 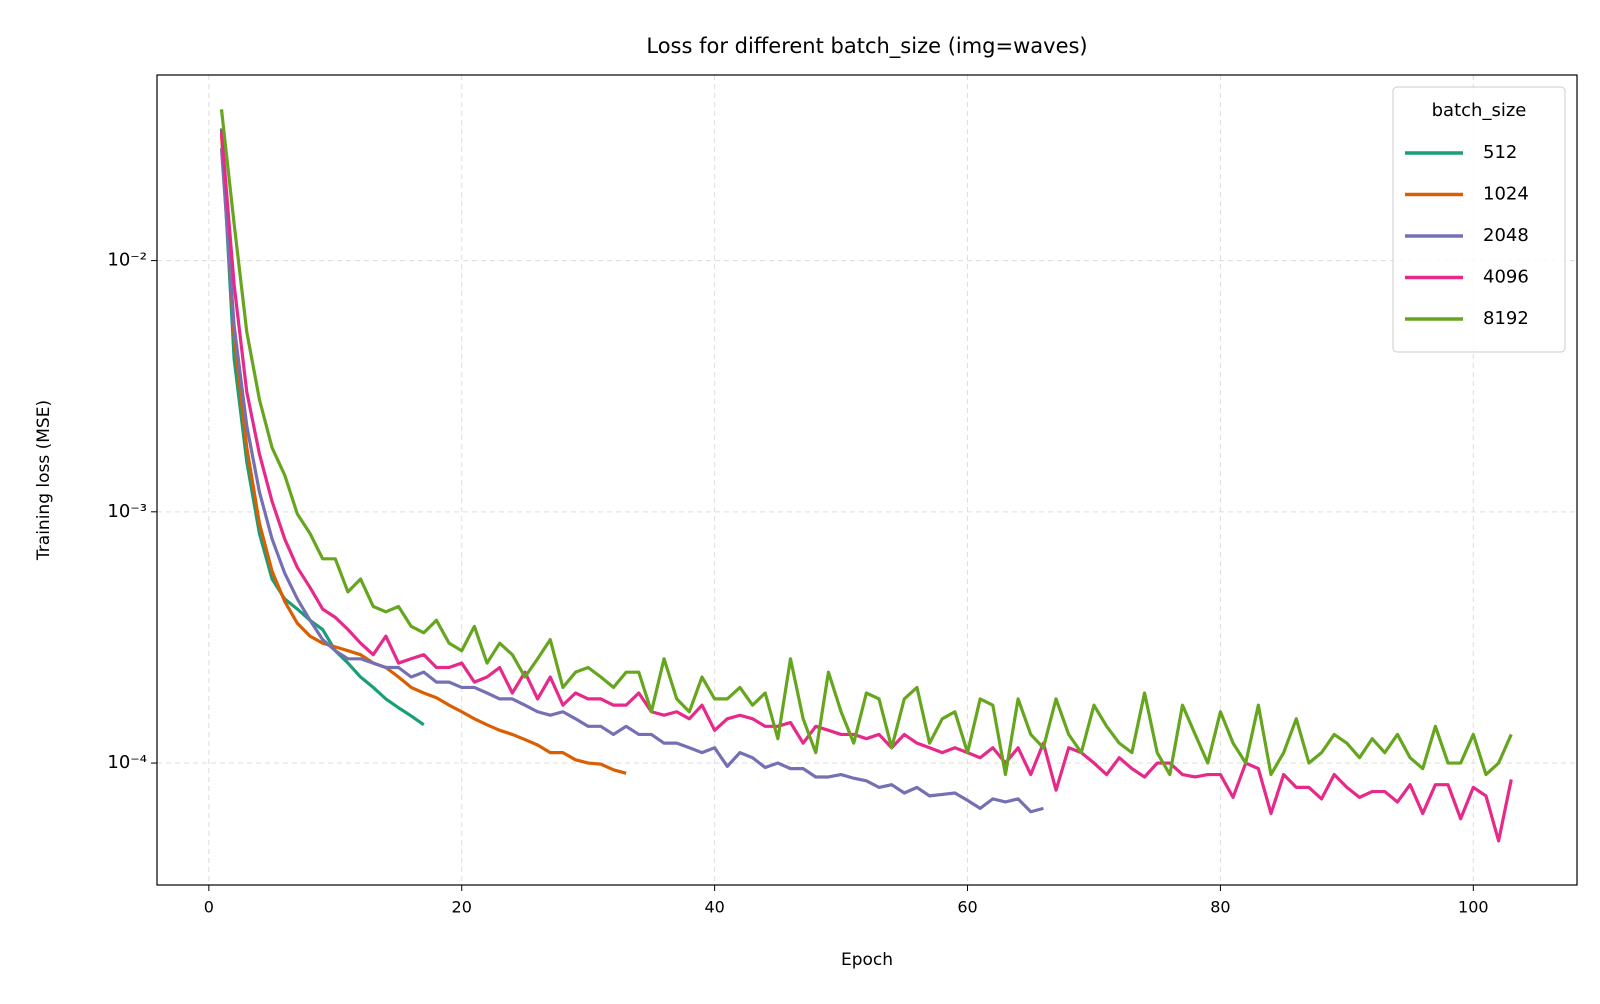 I want to click on legend-label: 512, so click(x=1500, y=152).